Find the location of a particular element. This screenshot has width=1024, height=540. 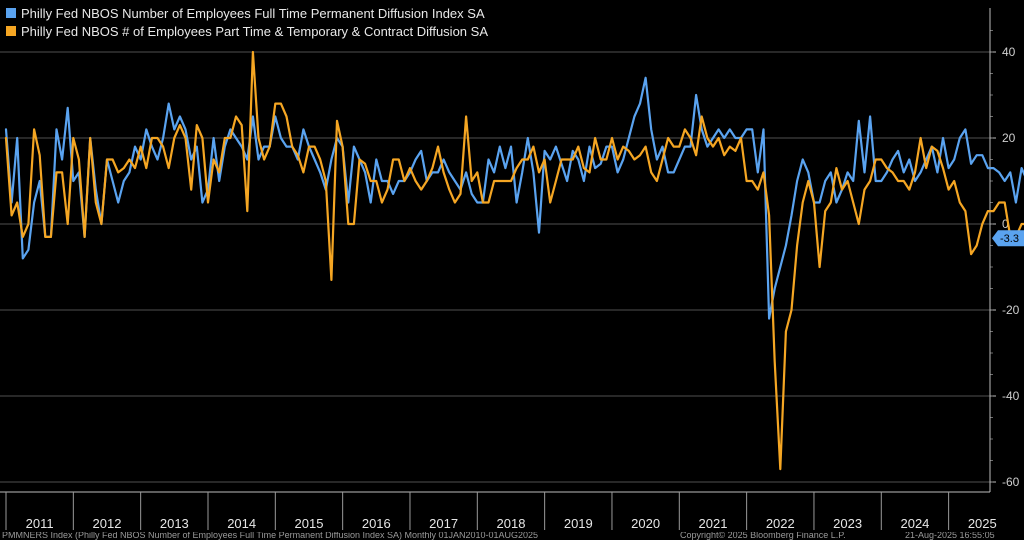

last-value-label: -3.3 is located at coordinates (1009, 239).